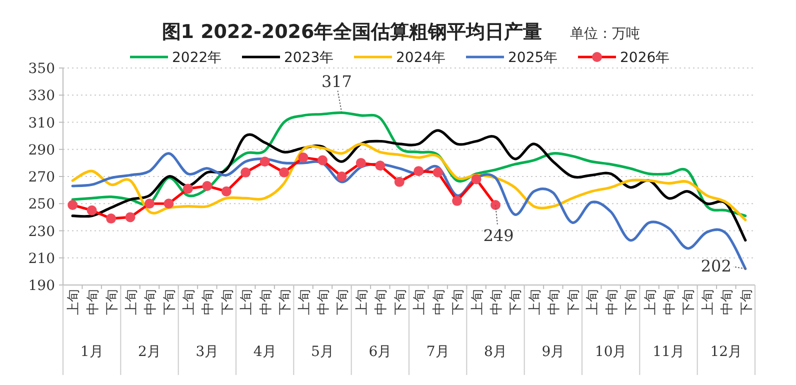 This screenshot has width=796, height=385. I want to click on legend-label: 2026年, so click(645, 58).